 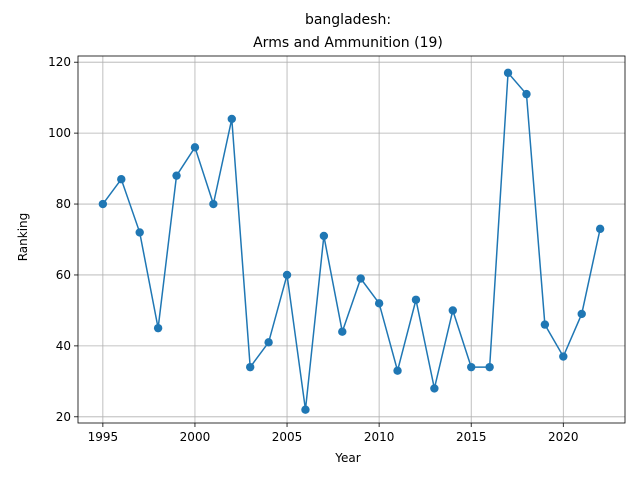 I want to click on x-tick-label: 1995, so click(x=103, y=437).